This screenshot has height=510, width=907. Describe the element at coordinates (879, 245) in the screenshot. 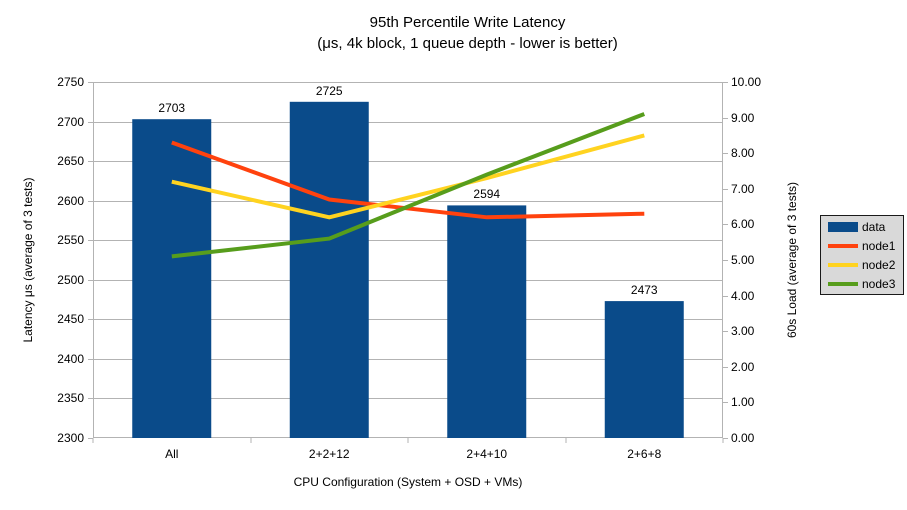

I see `legend-label: node1` at that location.